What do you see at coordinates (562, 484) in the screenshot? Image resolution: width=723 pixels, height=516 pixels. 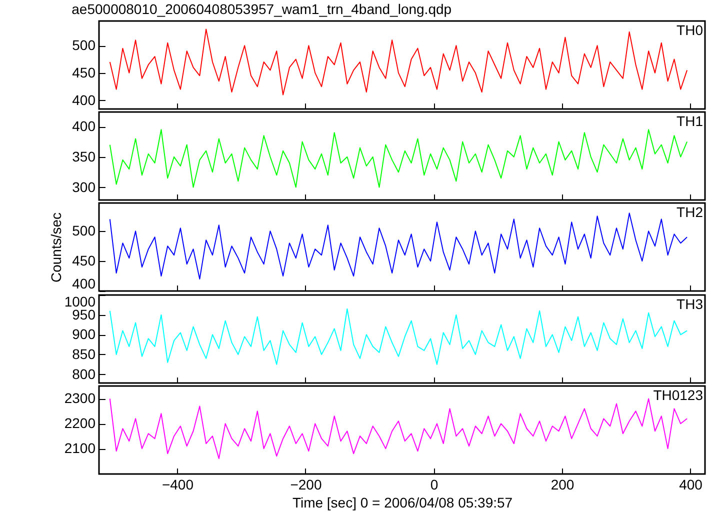 I see `x-tick-label: 200` at bounding box center [562, 484].